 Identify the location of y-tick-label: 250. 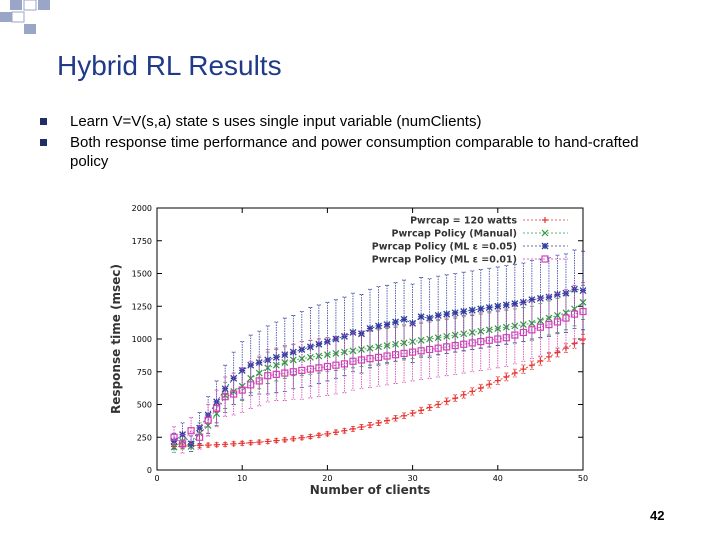
(144, 437).